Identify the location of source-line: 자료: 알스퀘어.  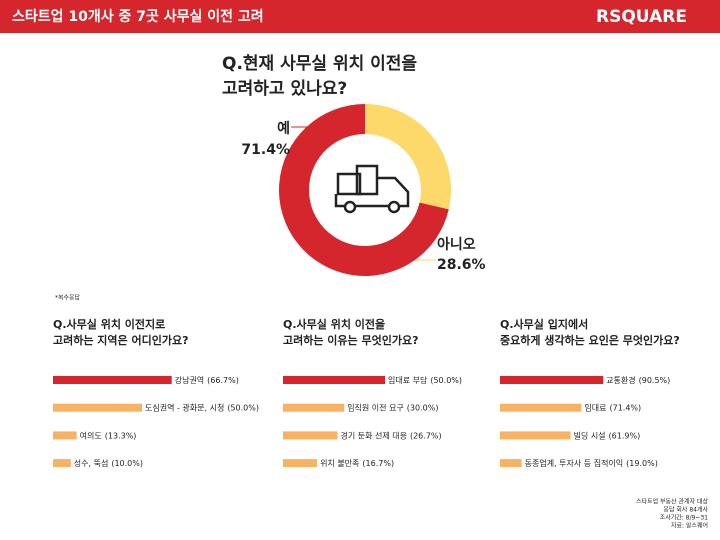
(689, 526).